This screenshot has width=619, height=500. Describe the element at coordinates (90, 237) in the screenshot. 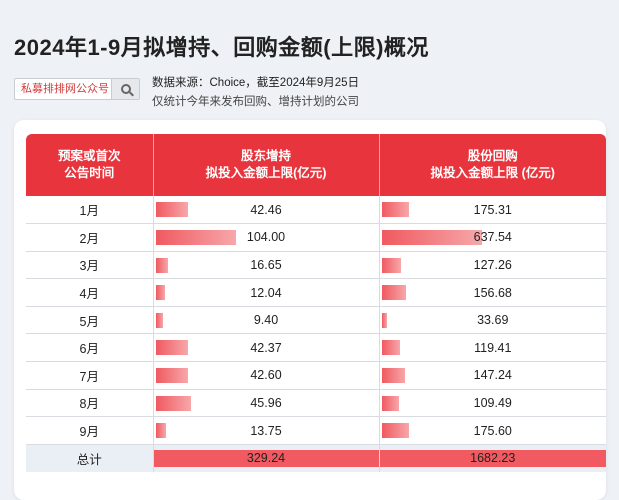

I see `month-label: 2月` at that location.